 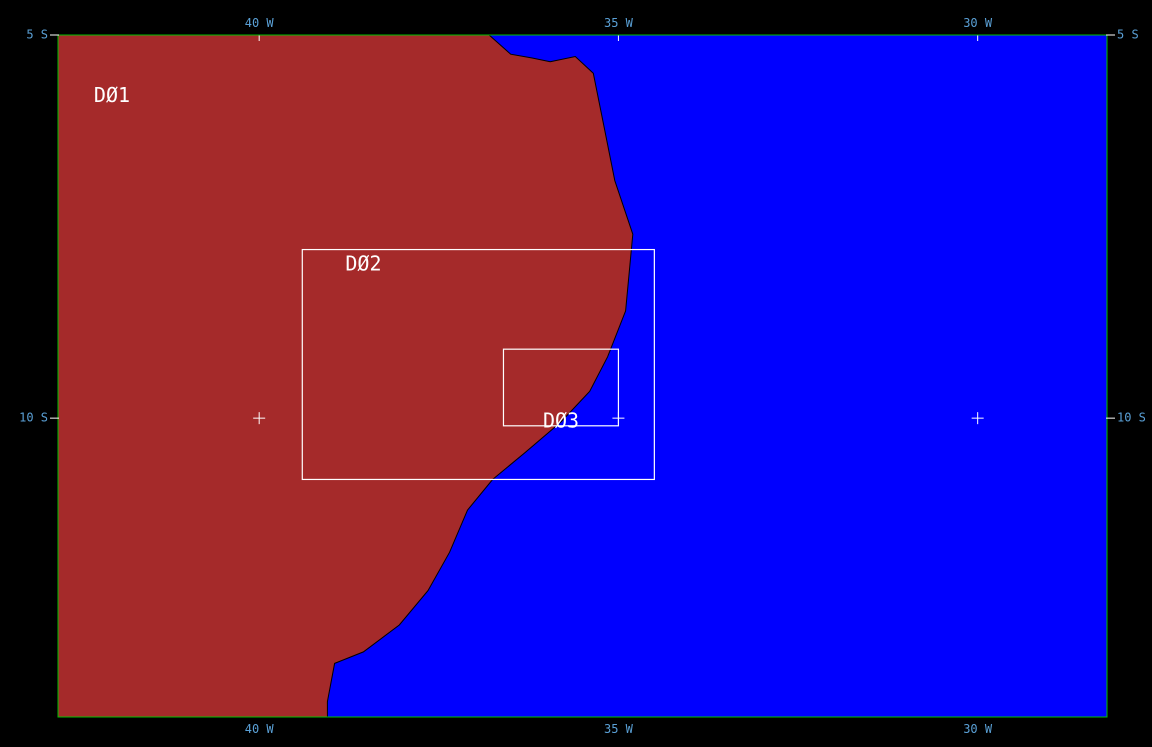 What do you see at coordinates (112, 95) in the screenshot?
I see `domain-label-d01: DØ1` at bounding box center [112, 95].